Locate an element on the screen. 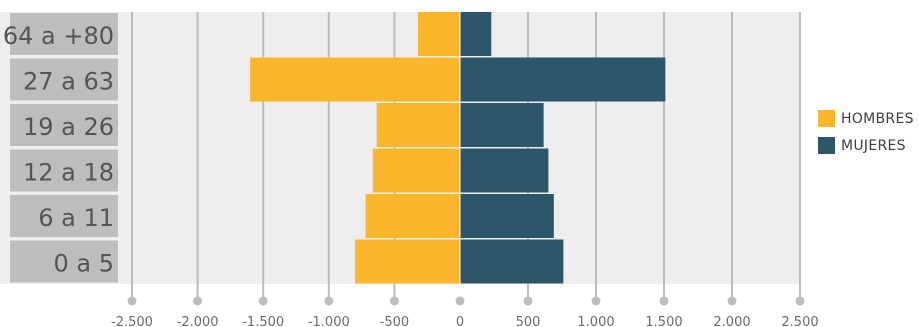 This screenshot has width=919, height=327. category-label: 27 a 63 is located at coordinates (68, 82).